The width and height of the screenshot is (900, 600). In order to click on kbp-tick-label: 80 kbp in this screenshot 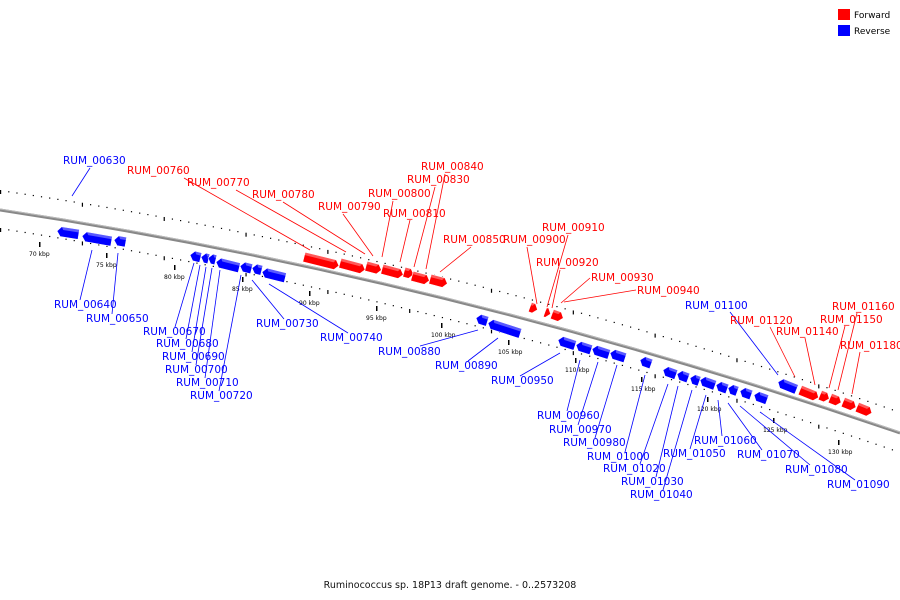, I will do `click(174, 277)`.